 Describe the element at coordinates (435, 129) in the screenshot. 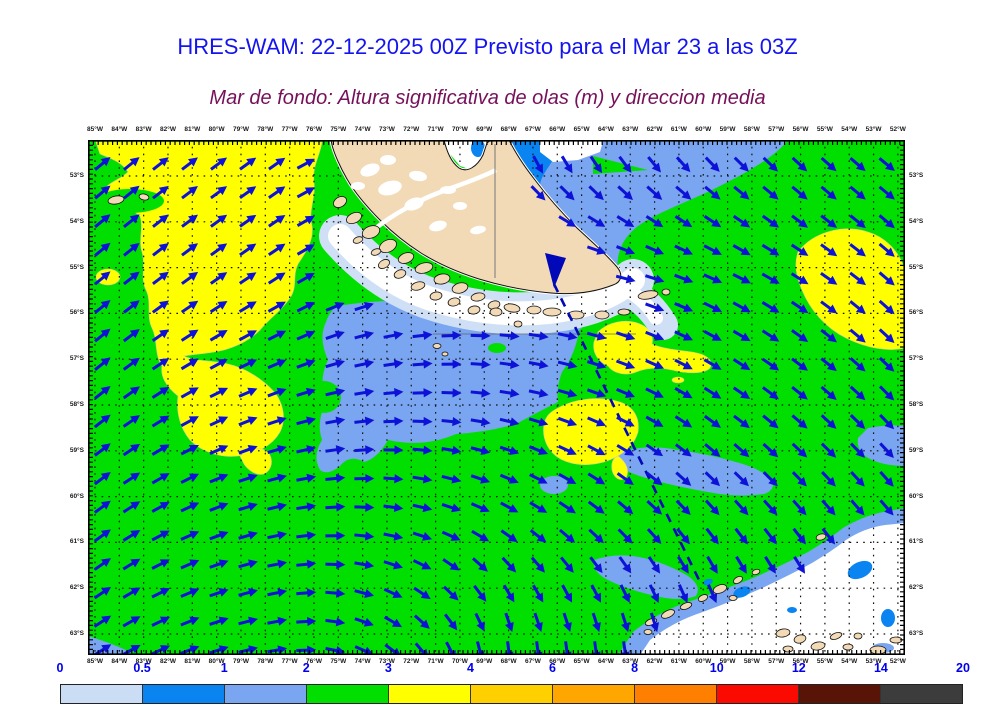

I see `lon-label-top: 71°W` at that location.